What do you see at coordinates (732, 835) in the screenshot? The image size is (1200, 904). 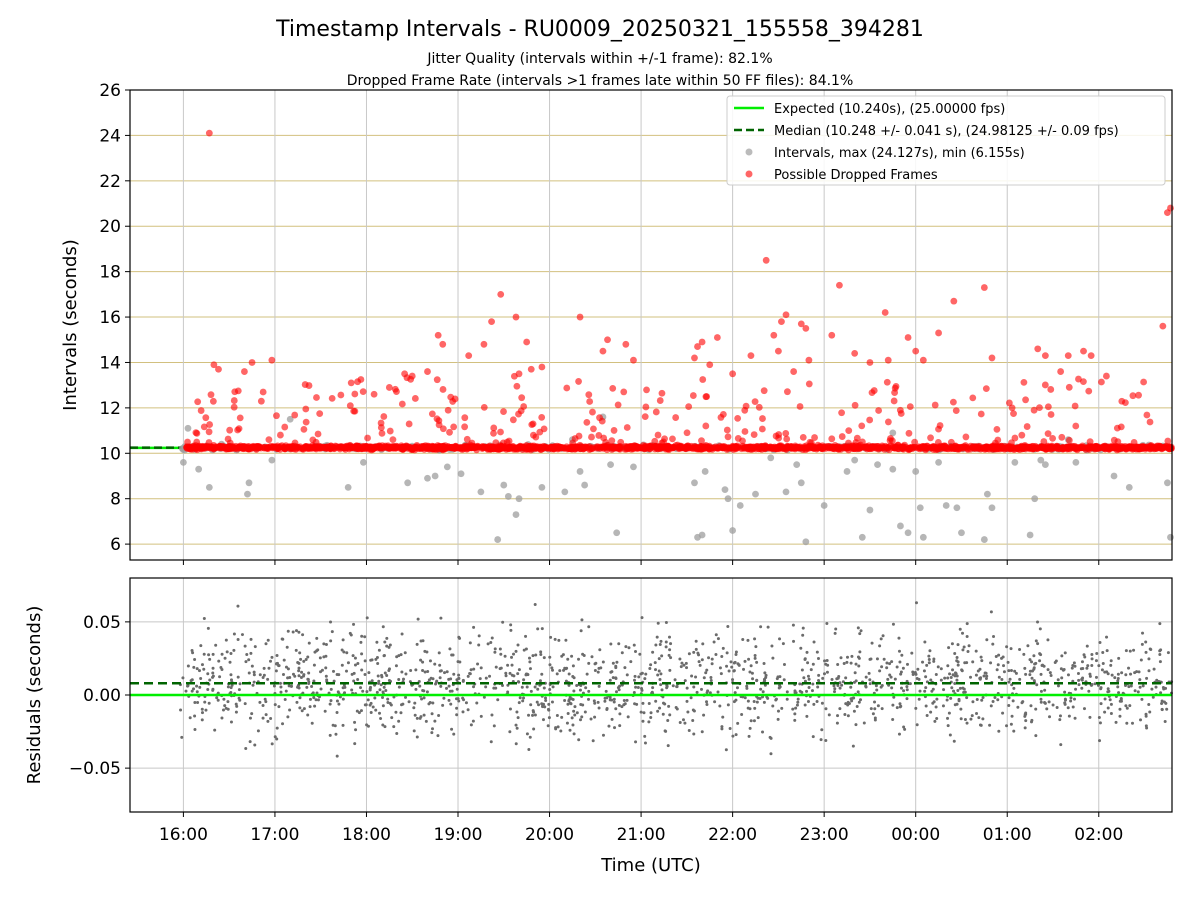 I see `x-tick-label: 22:00` at bounding box center [732, 835].